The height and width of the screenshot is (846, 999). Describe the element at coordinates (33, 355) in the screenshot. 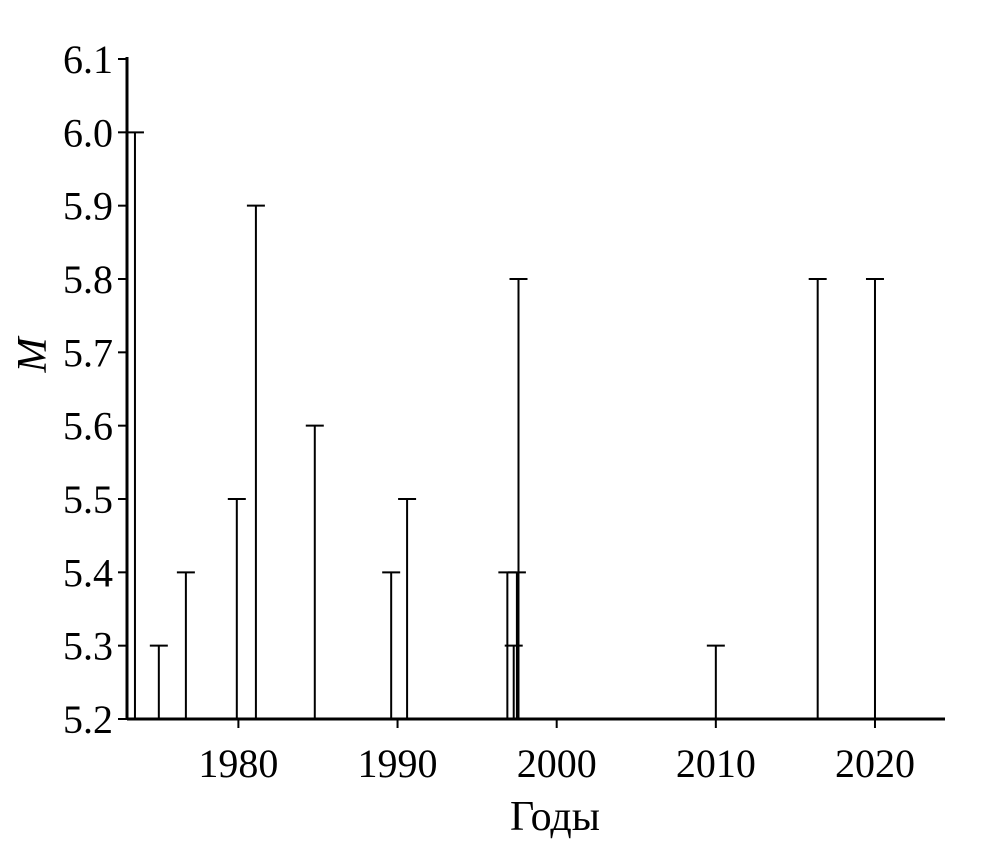

I see `y-axis-title: M` at that location.